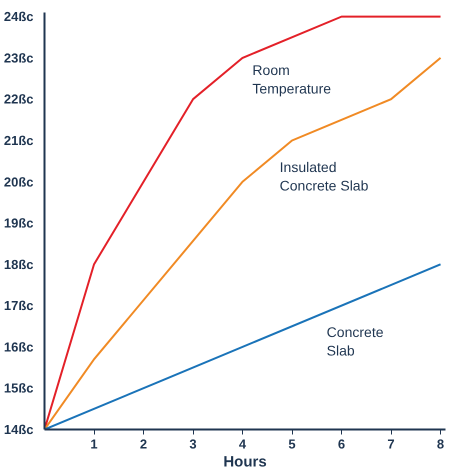 The height and width of the screenshot is (473, 451). What do you see at coordinates (19, 99) in the screenshot?
I see `y-tick-label: 22ßc` at bounding box center [19, 99].